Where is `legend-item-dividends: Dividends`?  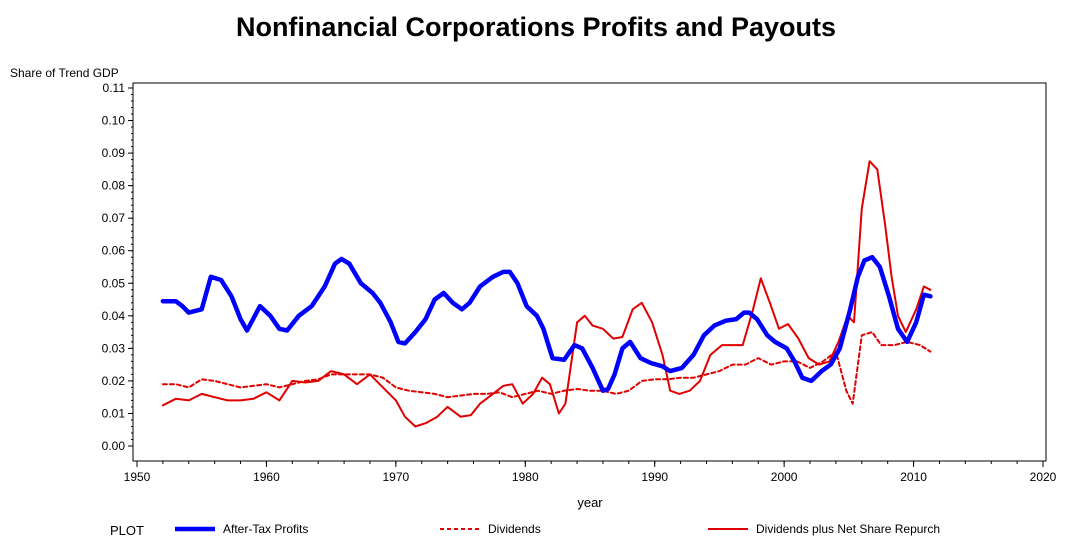 legend-item-dividends: Dividends is located at coordinates (490, 529).